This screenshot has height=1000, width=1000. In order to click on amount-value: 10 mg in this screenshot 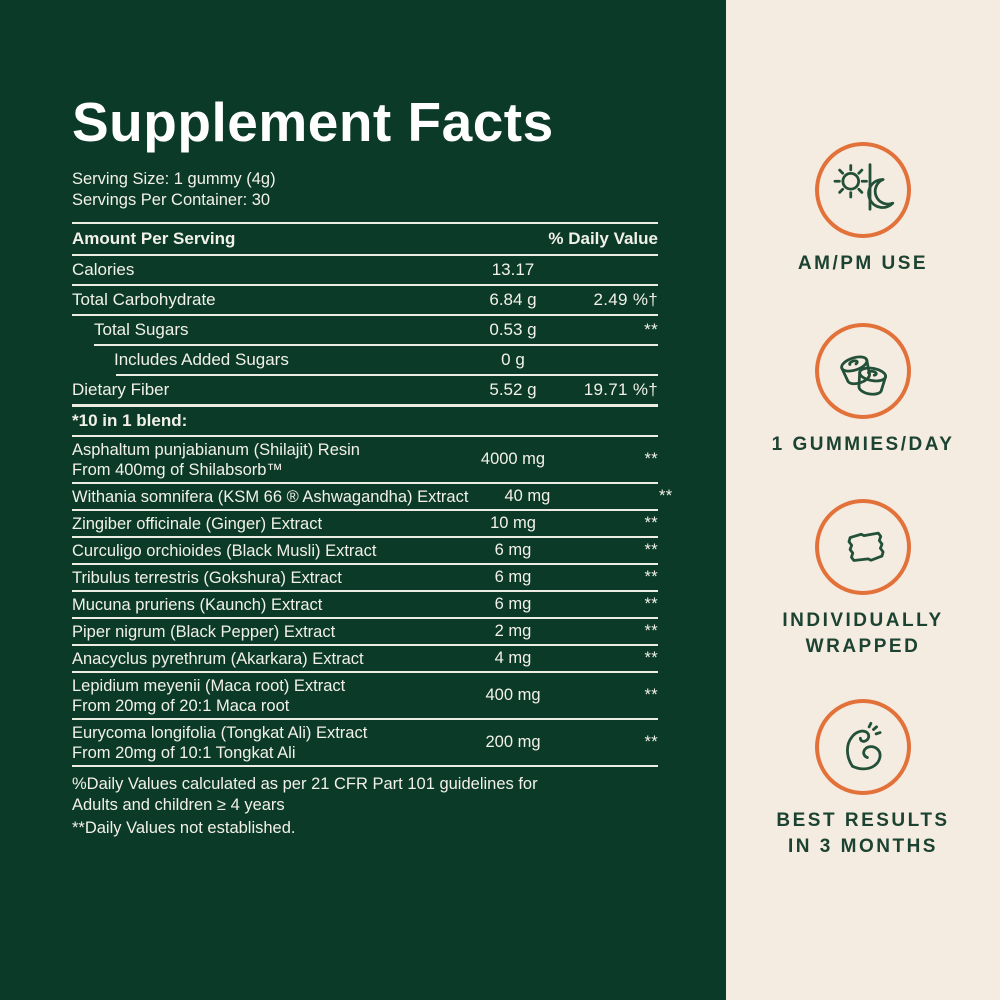, I will do `click(513, 523)`.